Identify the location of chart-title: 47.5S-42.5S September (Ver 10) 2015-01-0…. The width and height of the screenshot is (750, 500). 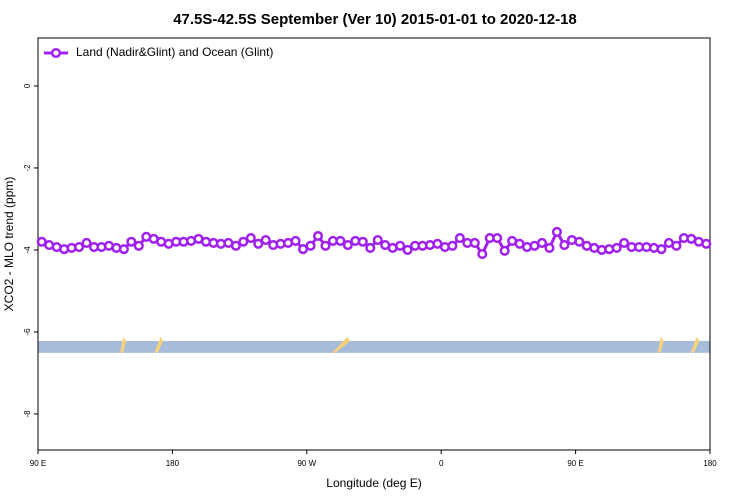
(375, 19).